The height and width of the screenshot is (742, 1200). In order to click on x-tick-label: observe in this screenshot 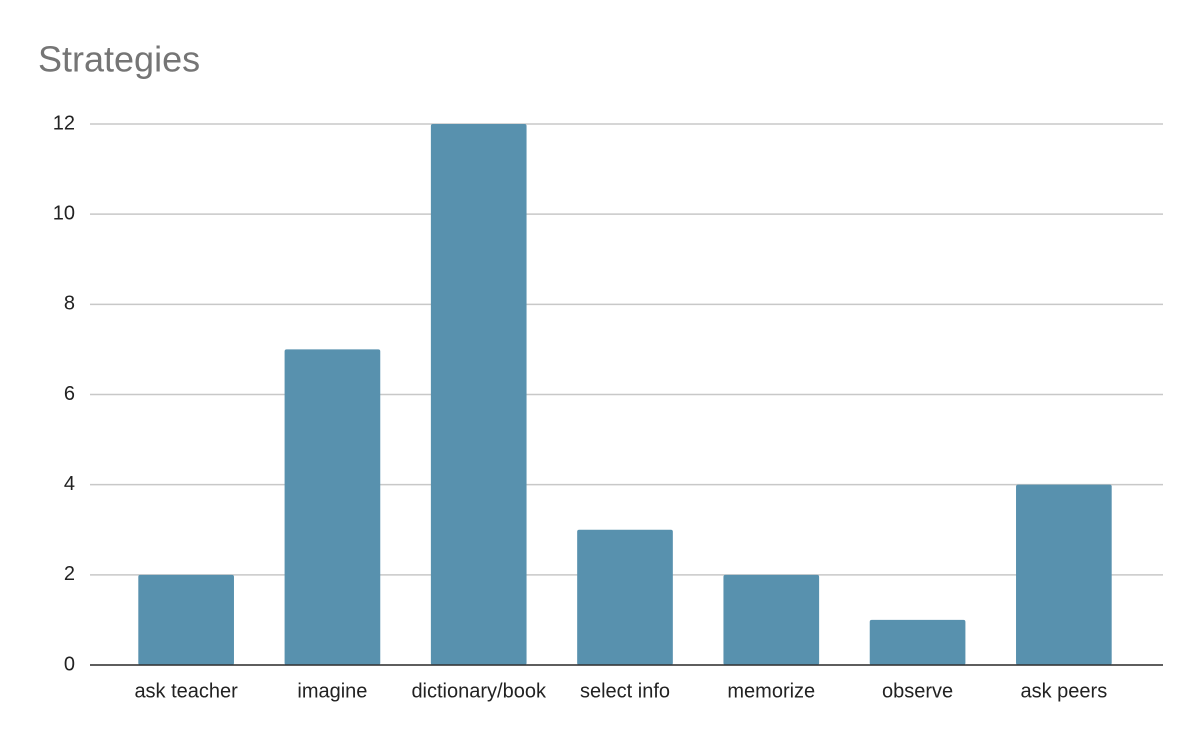, I will do `click(917, 691)`.